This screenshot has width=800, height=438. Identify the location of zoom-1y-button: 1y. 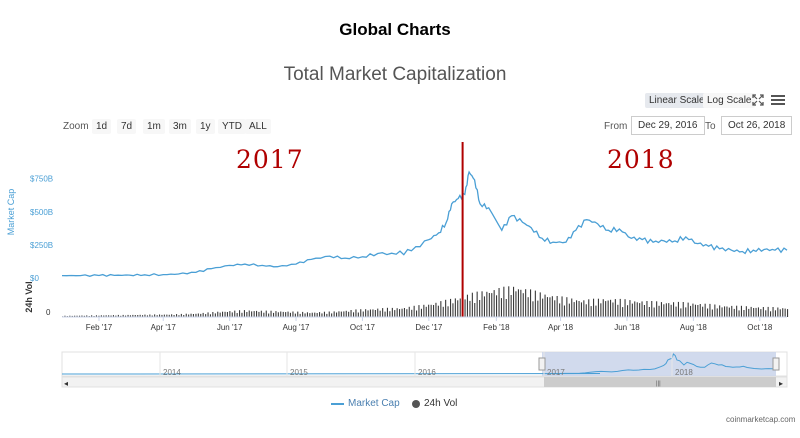
(205, 126).